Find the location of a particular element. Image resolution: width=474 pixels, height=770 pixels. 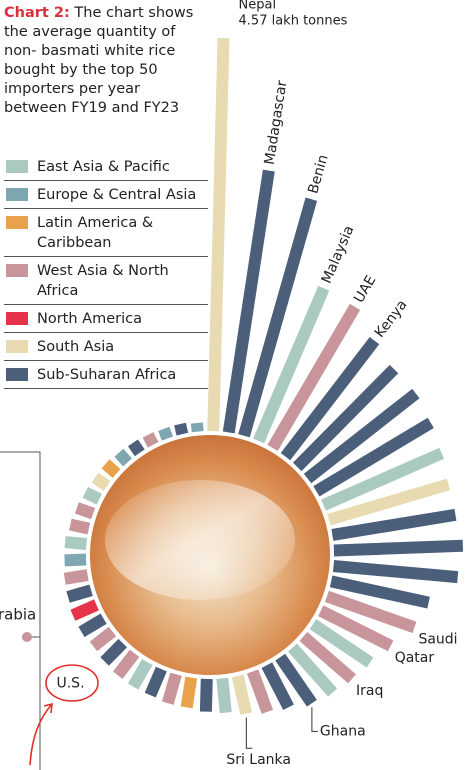

category-label: Kenya is located at coordinates (391, 319).